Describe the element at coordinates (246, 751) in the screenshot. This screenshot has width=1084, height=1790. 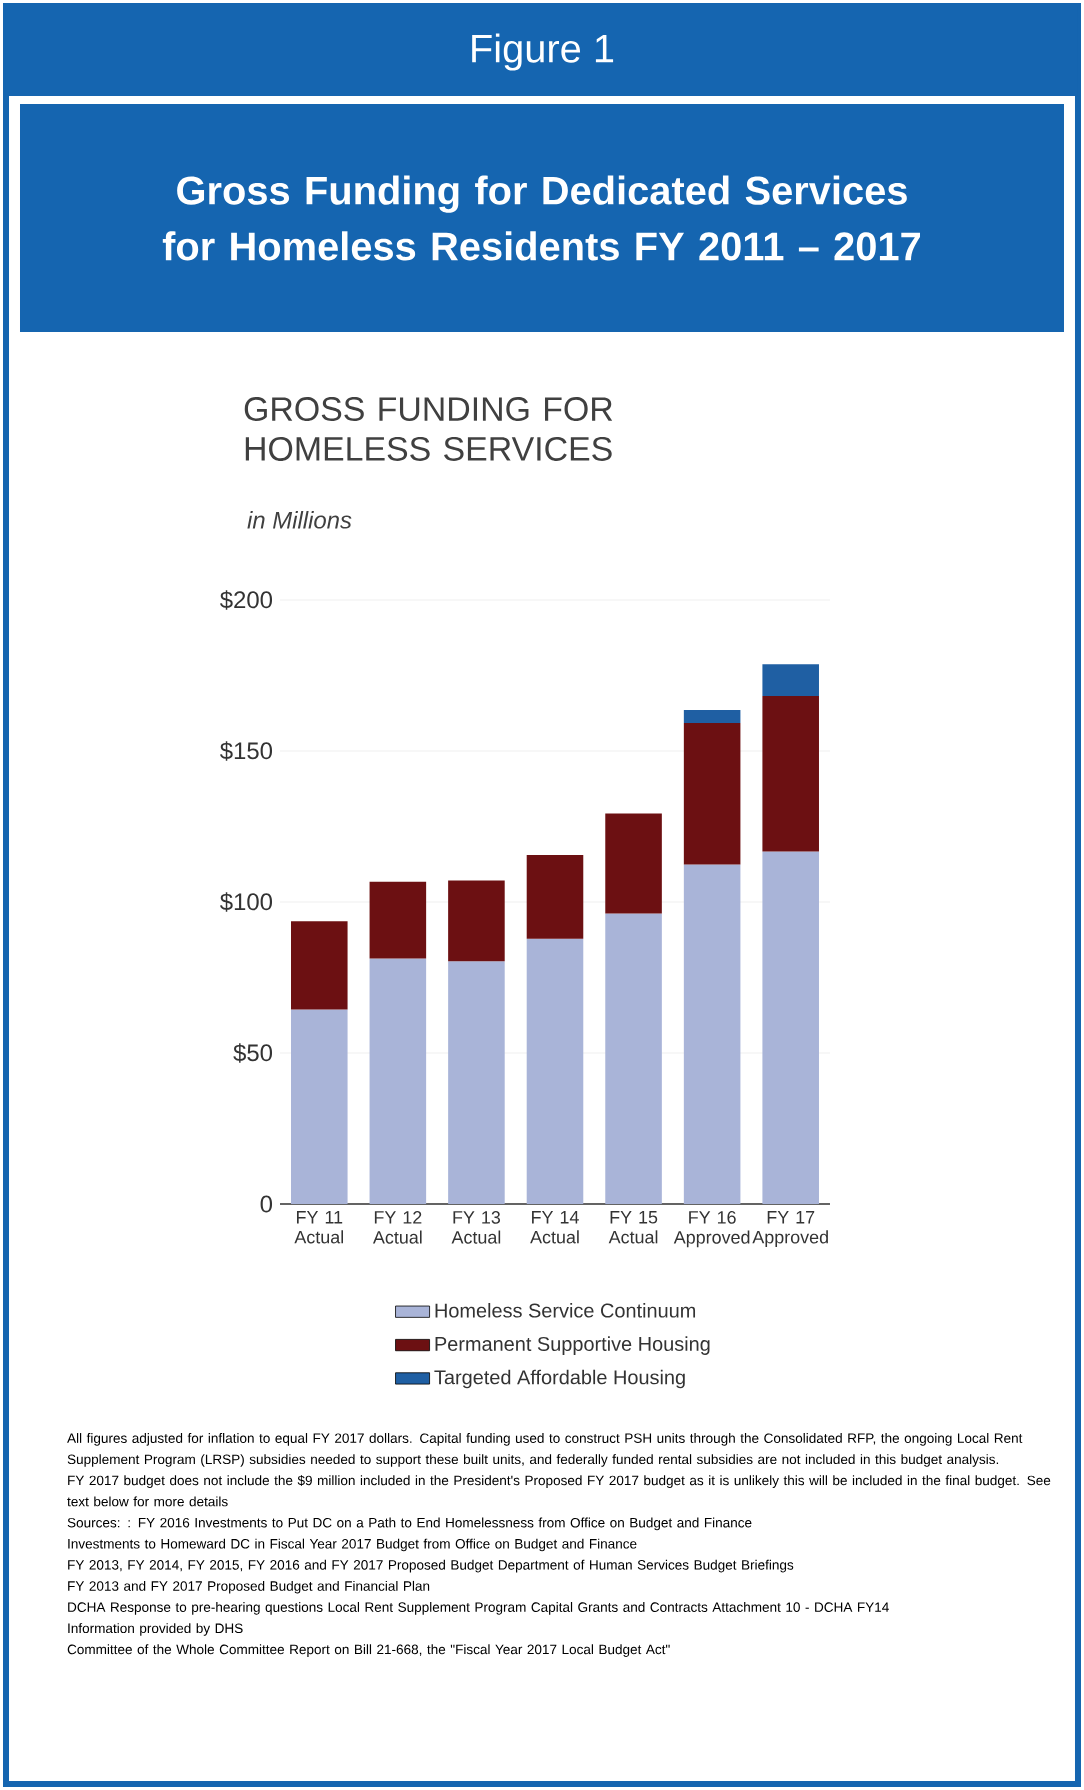
I see `y-tick-label: $150` at that location.